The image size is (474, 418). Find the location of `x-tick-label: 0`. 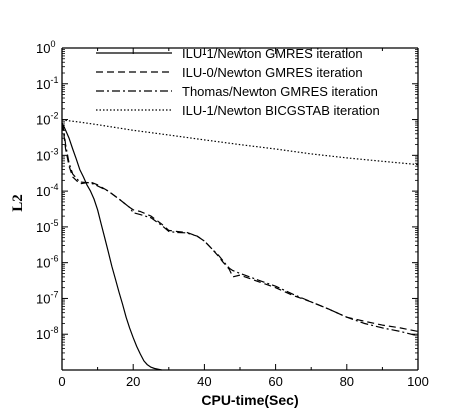

x-tick-label: 0 is located at coordinates (61, 381).